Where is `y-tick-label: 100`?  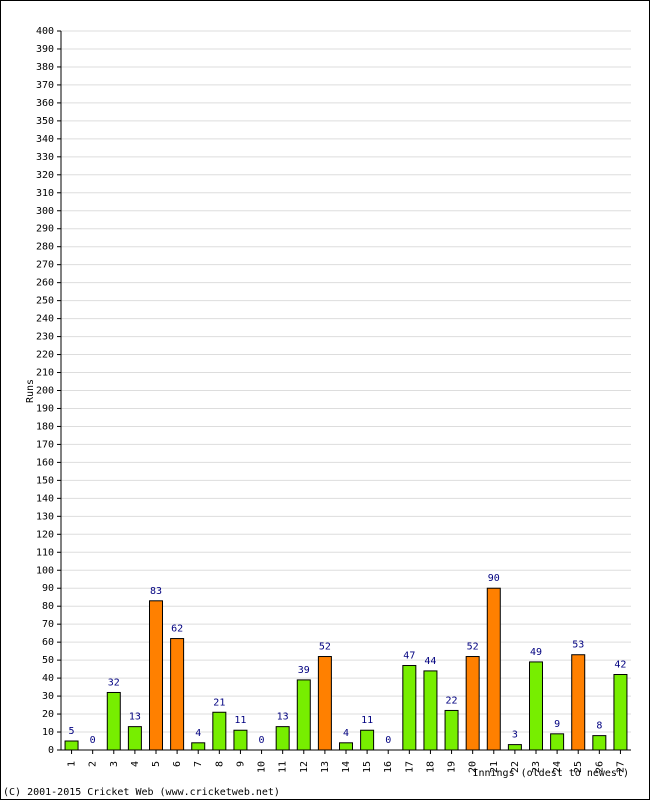 y-tick-label: 100 is located at coordinates (45, 570).